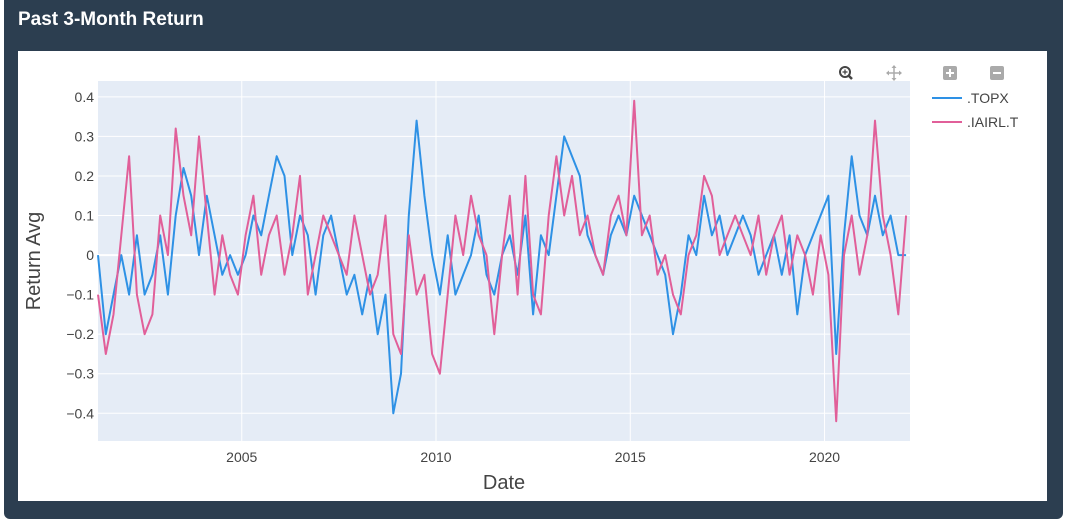 The width and height of the screenshot is (1069, 525). Describe the element at coordinates (630, 457) in the screenshot. I see `x-tick-label: 2015` at that location.